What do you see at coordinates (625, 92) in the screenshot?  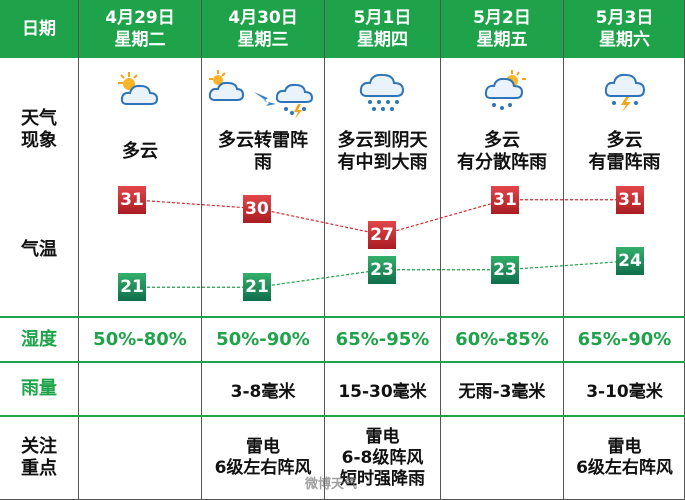 I see `thunderstorm-icon` at bounding box center [625, 92].